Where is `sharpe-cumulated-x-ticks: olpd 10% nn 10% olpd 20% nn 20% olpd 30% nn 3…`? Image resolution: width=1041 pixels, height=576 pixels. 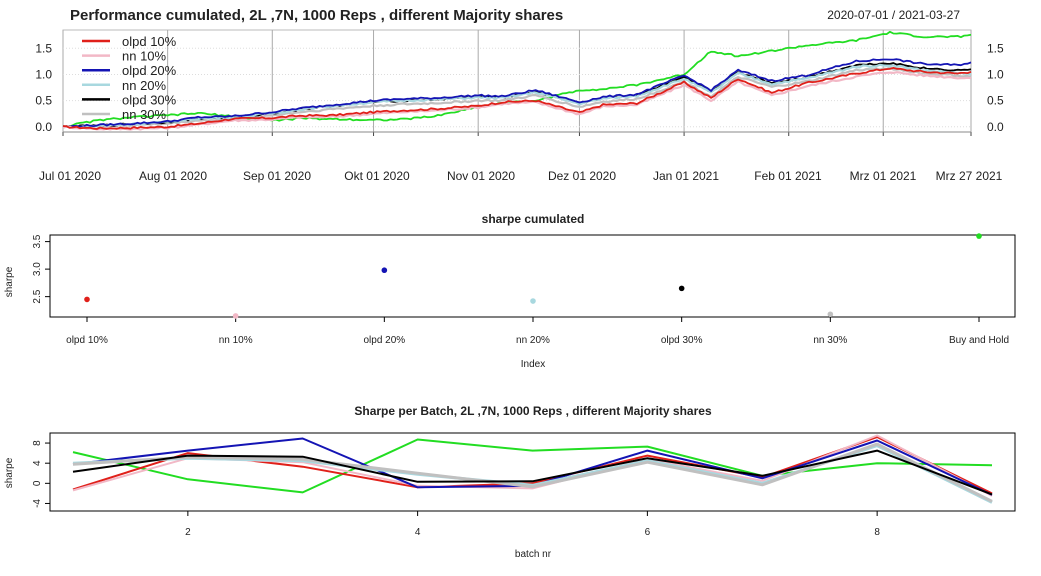 sharpe-cumulated-x-ticks: olpd 10% nn 10% olpd 20% nn 20% olpd 30% nn 3… is located at coordinates (537, 331).